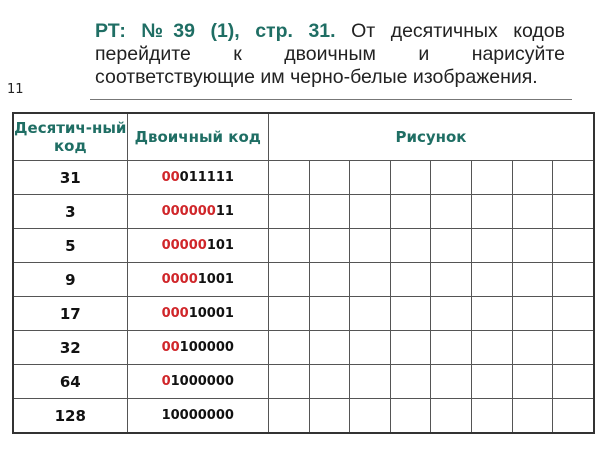 The width and height of the screenshot is (600, 450). Describe the element at coordinates (206, 347) in the screenshot. I see `significant-bits: 100000` at that location.